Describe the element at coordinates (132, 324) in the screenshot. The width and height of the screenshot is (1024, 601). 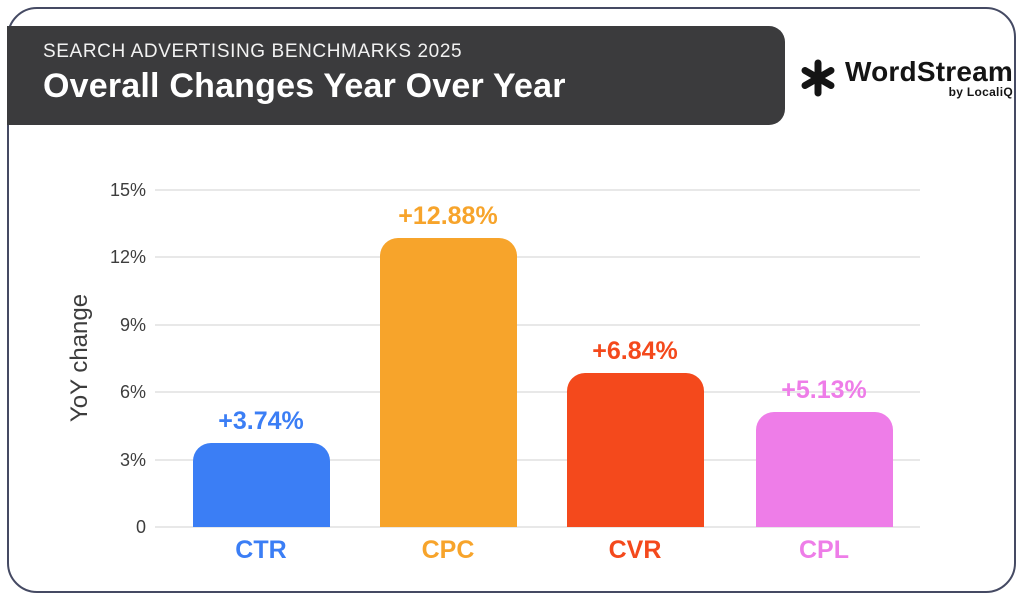
I see `y-tick-label: 9%` at that location.